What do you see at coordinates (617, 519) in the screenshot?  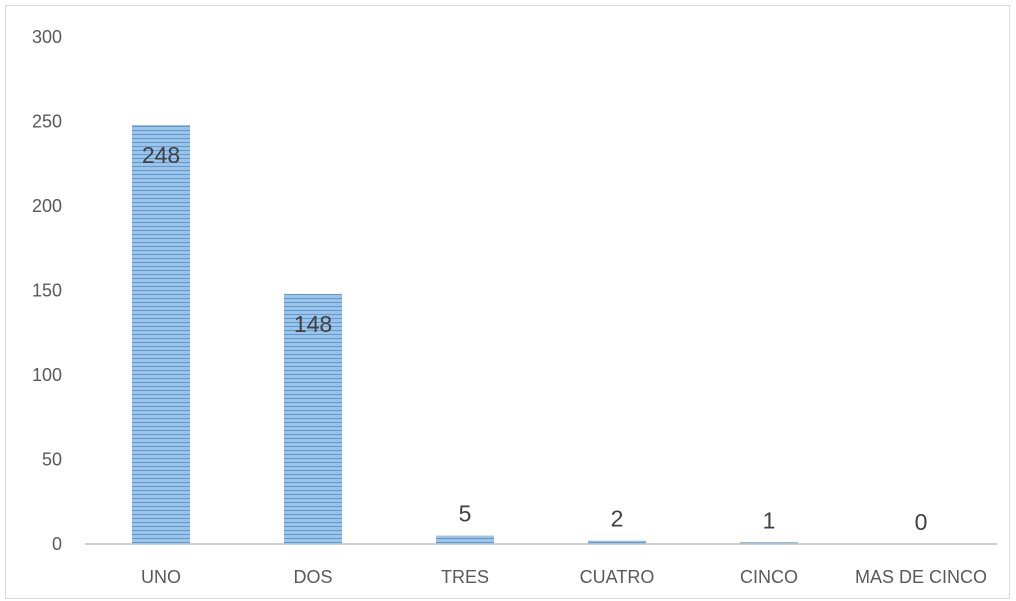 I see `data-label: 2` at bounding box center [617, 519].